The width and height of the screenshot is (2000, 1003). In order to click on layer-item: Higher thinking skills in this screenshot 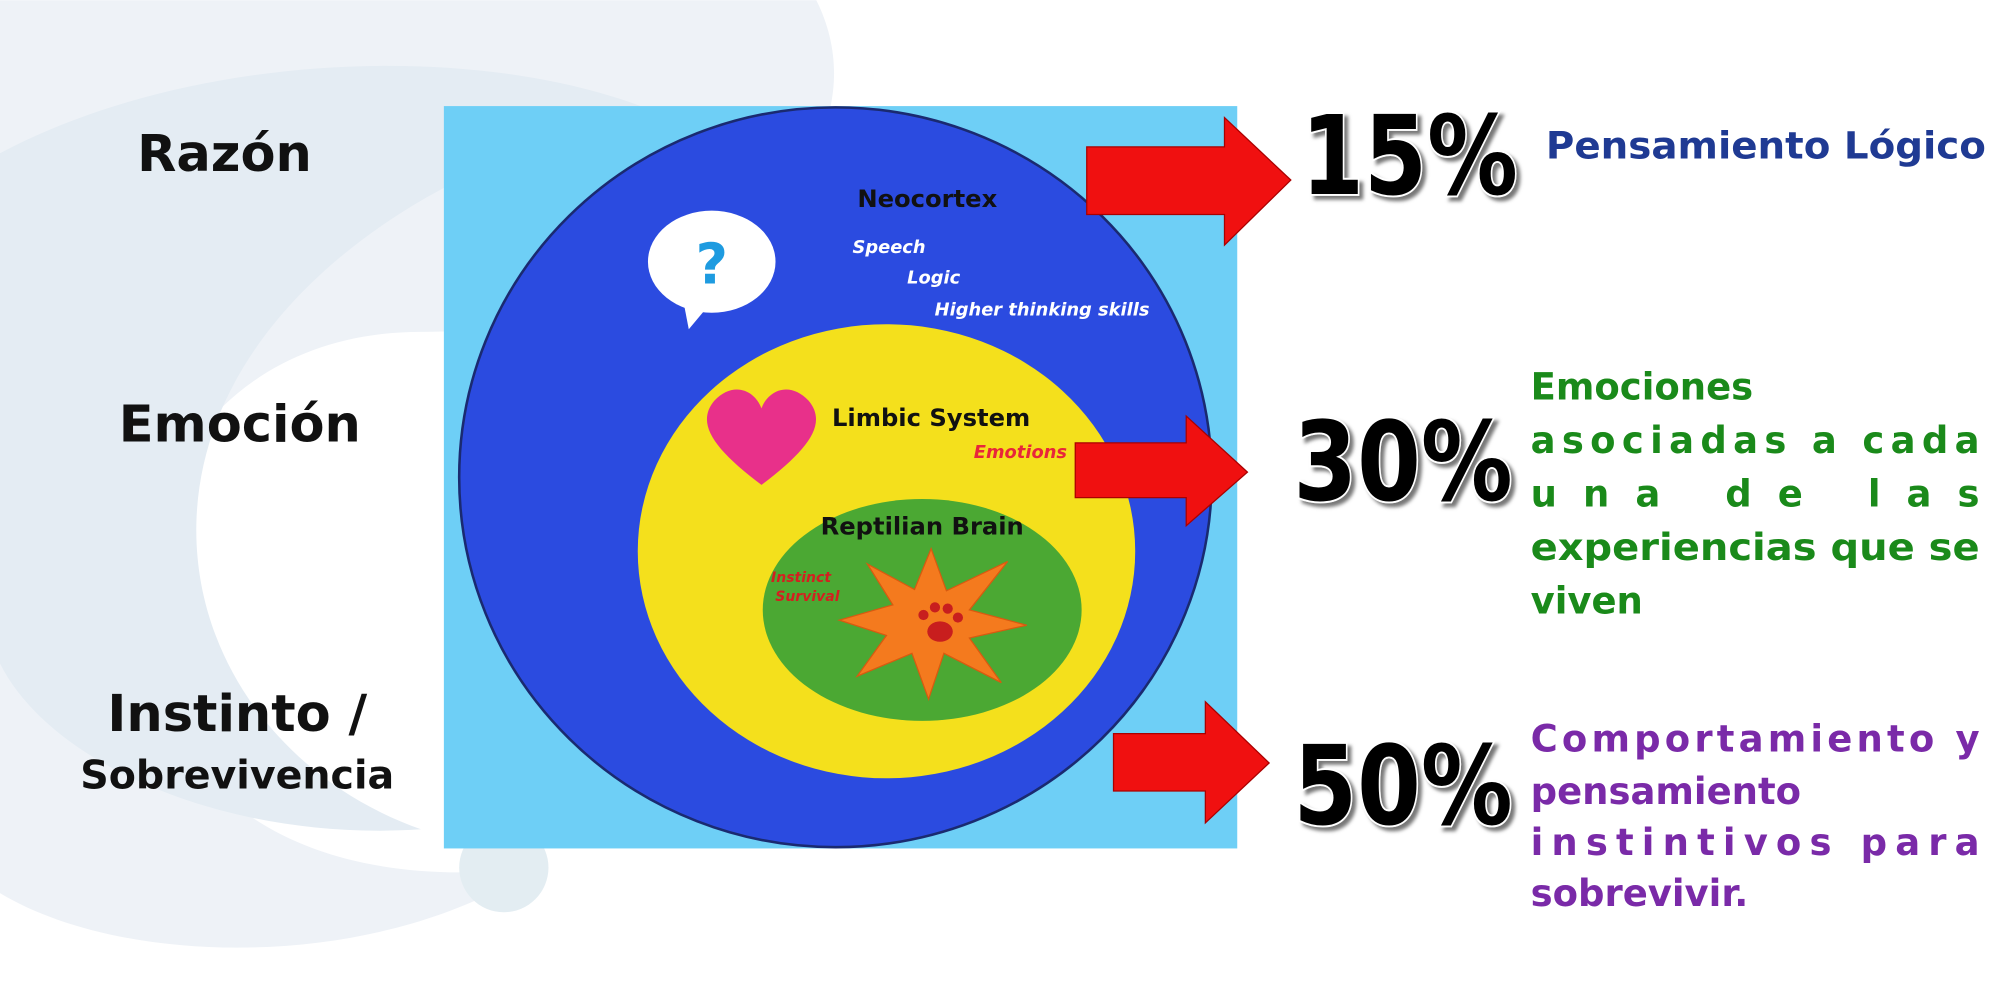, I will do `click(1042, 309)`.